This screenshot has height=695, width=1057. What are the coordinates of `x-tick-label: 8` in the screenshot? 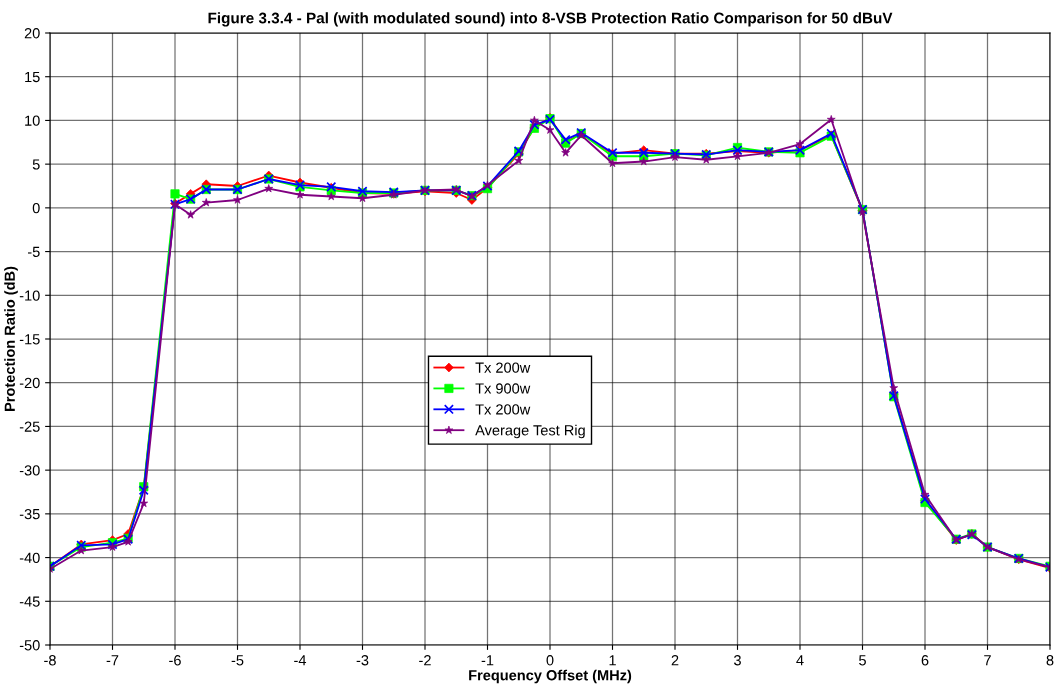 It's located at (1050, 660).